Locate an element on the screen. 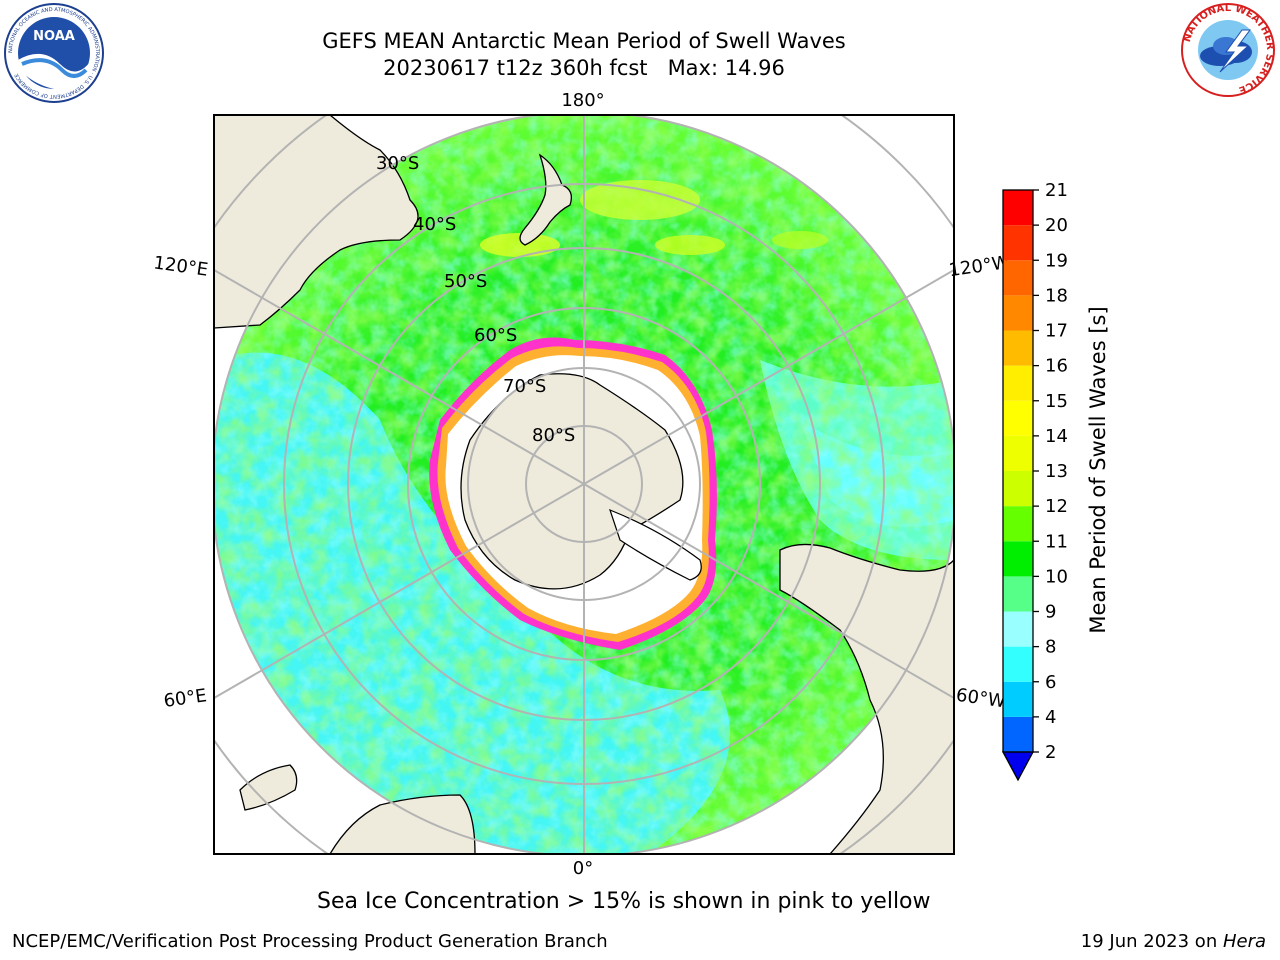 Image resolution: width=1280 pixels, height=960 pixels. colorbar-tick-label: 4 is located at coordinates (1050, 717).